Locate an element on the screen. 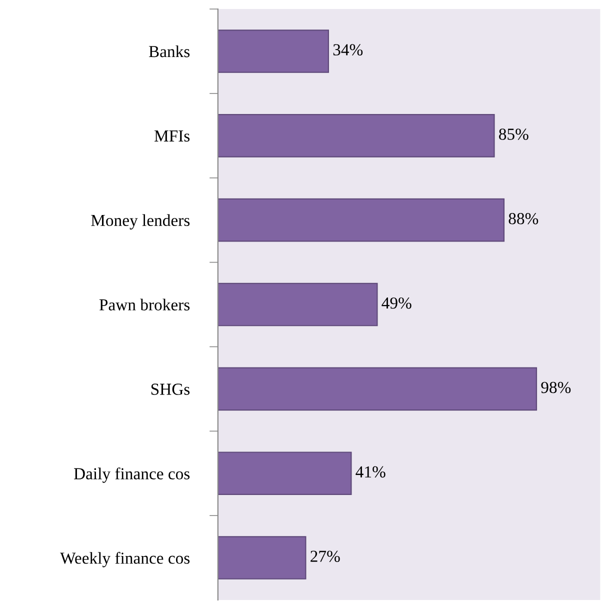  y-tick-label: Money lenders is located at coordinates (140, 222).